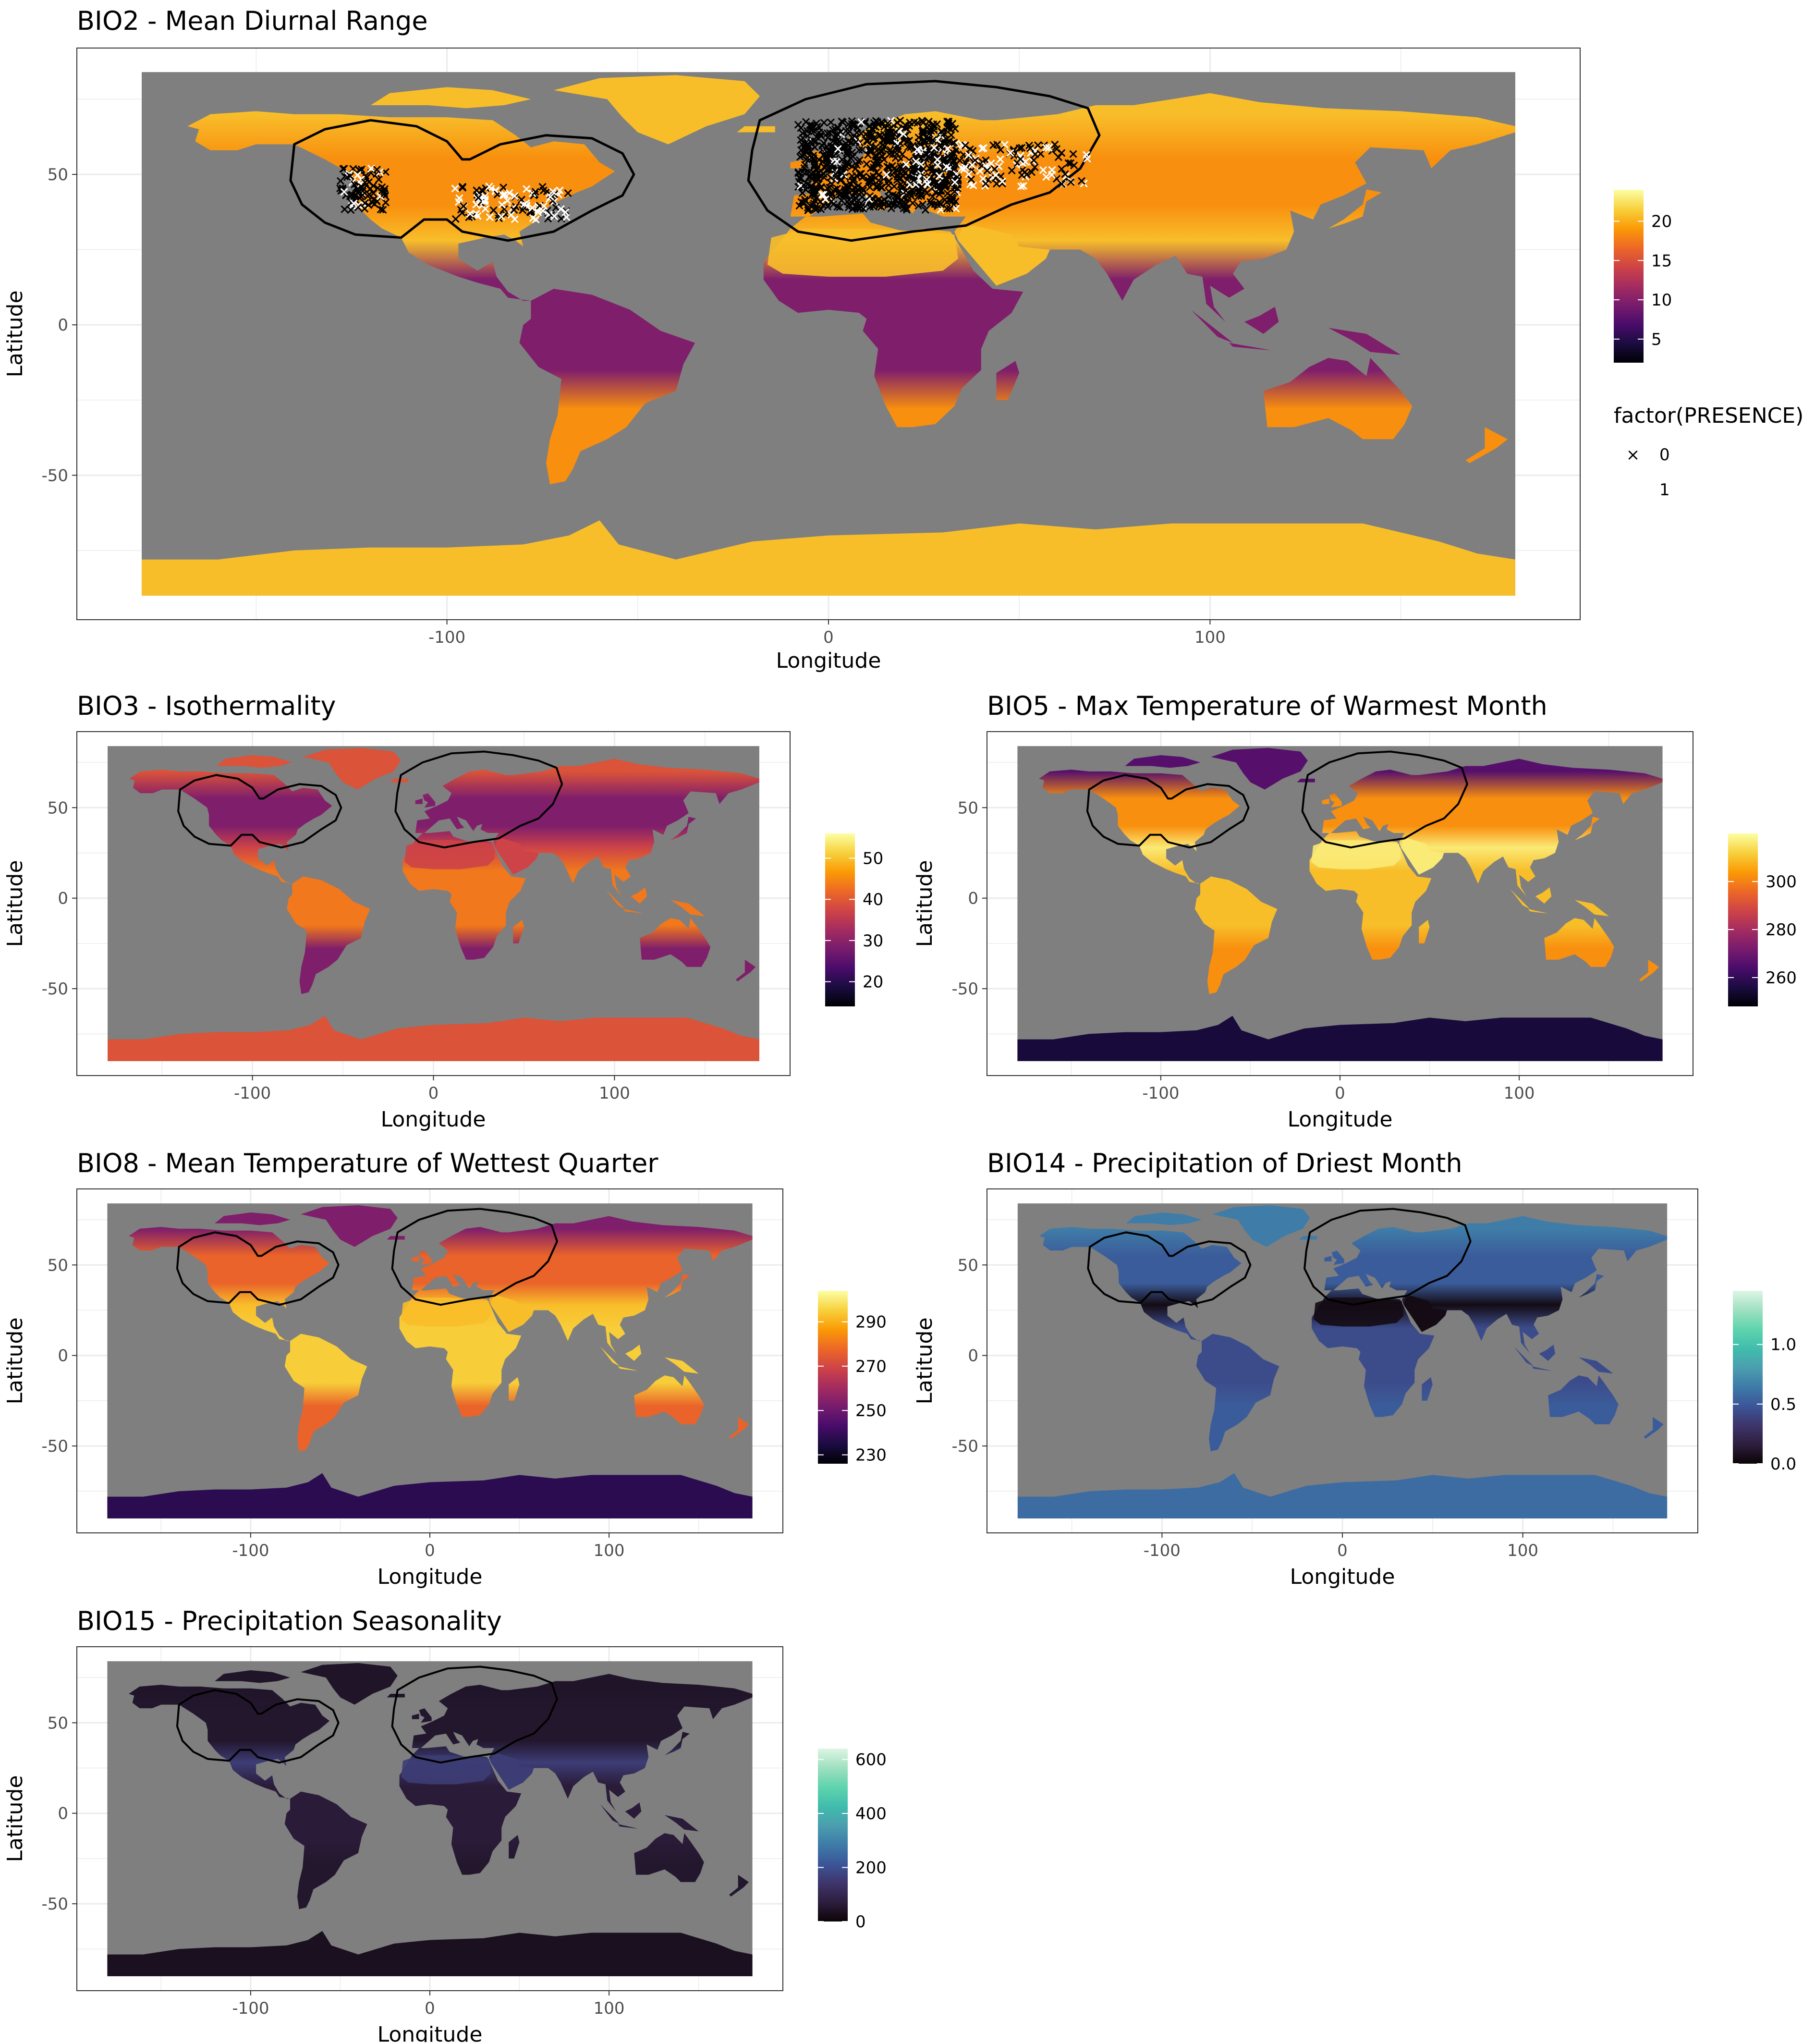 This screenshot has width=1815, height=2044. What do you see at coordinates (1661, 260) in the screenshot?
I see `colorbar-label: 15` at bounding box center [1661, 260].